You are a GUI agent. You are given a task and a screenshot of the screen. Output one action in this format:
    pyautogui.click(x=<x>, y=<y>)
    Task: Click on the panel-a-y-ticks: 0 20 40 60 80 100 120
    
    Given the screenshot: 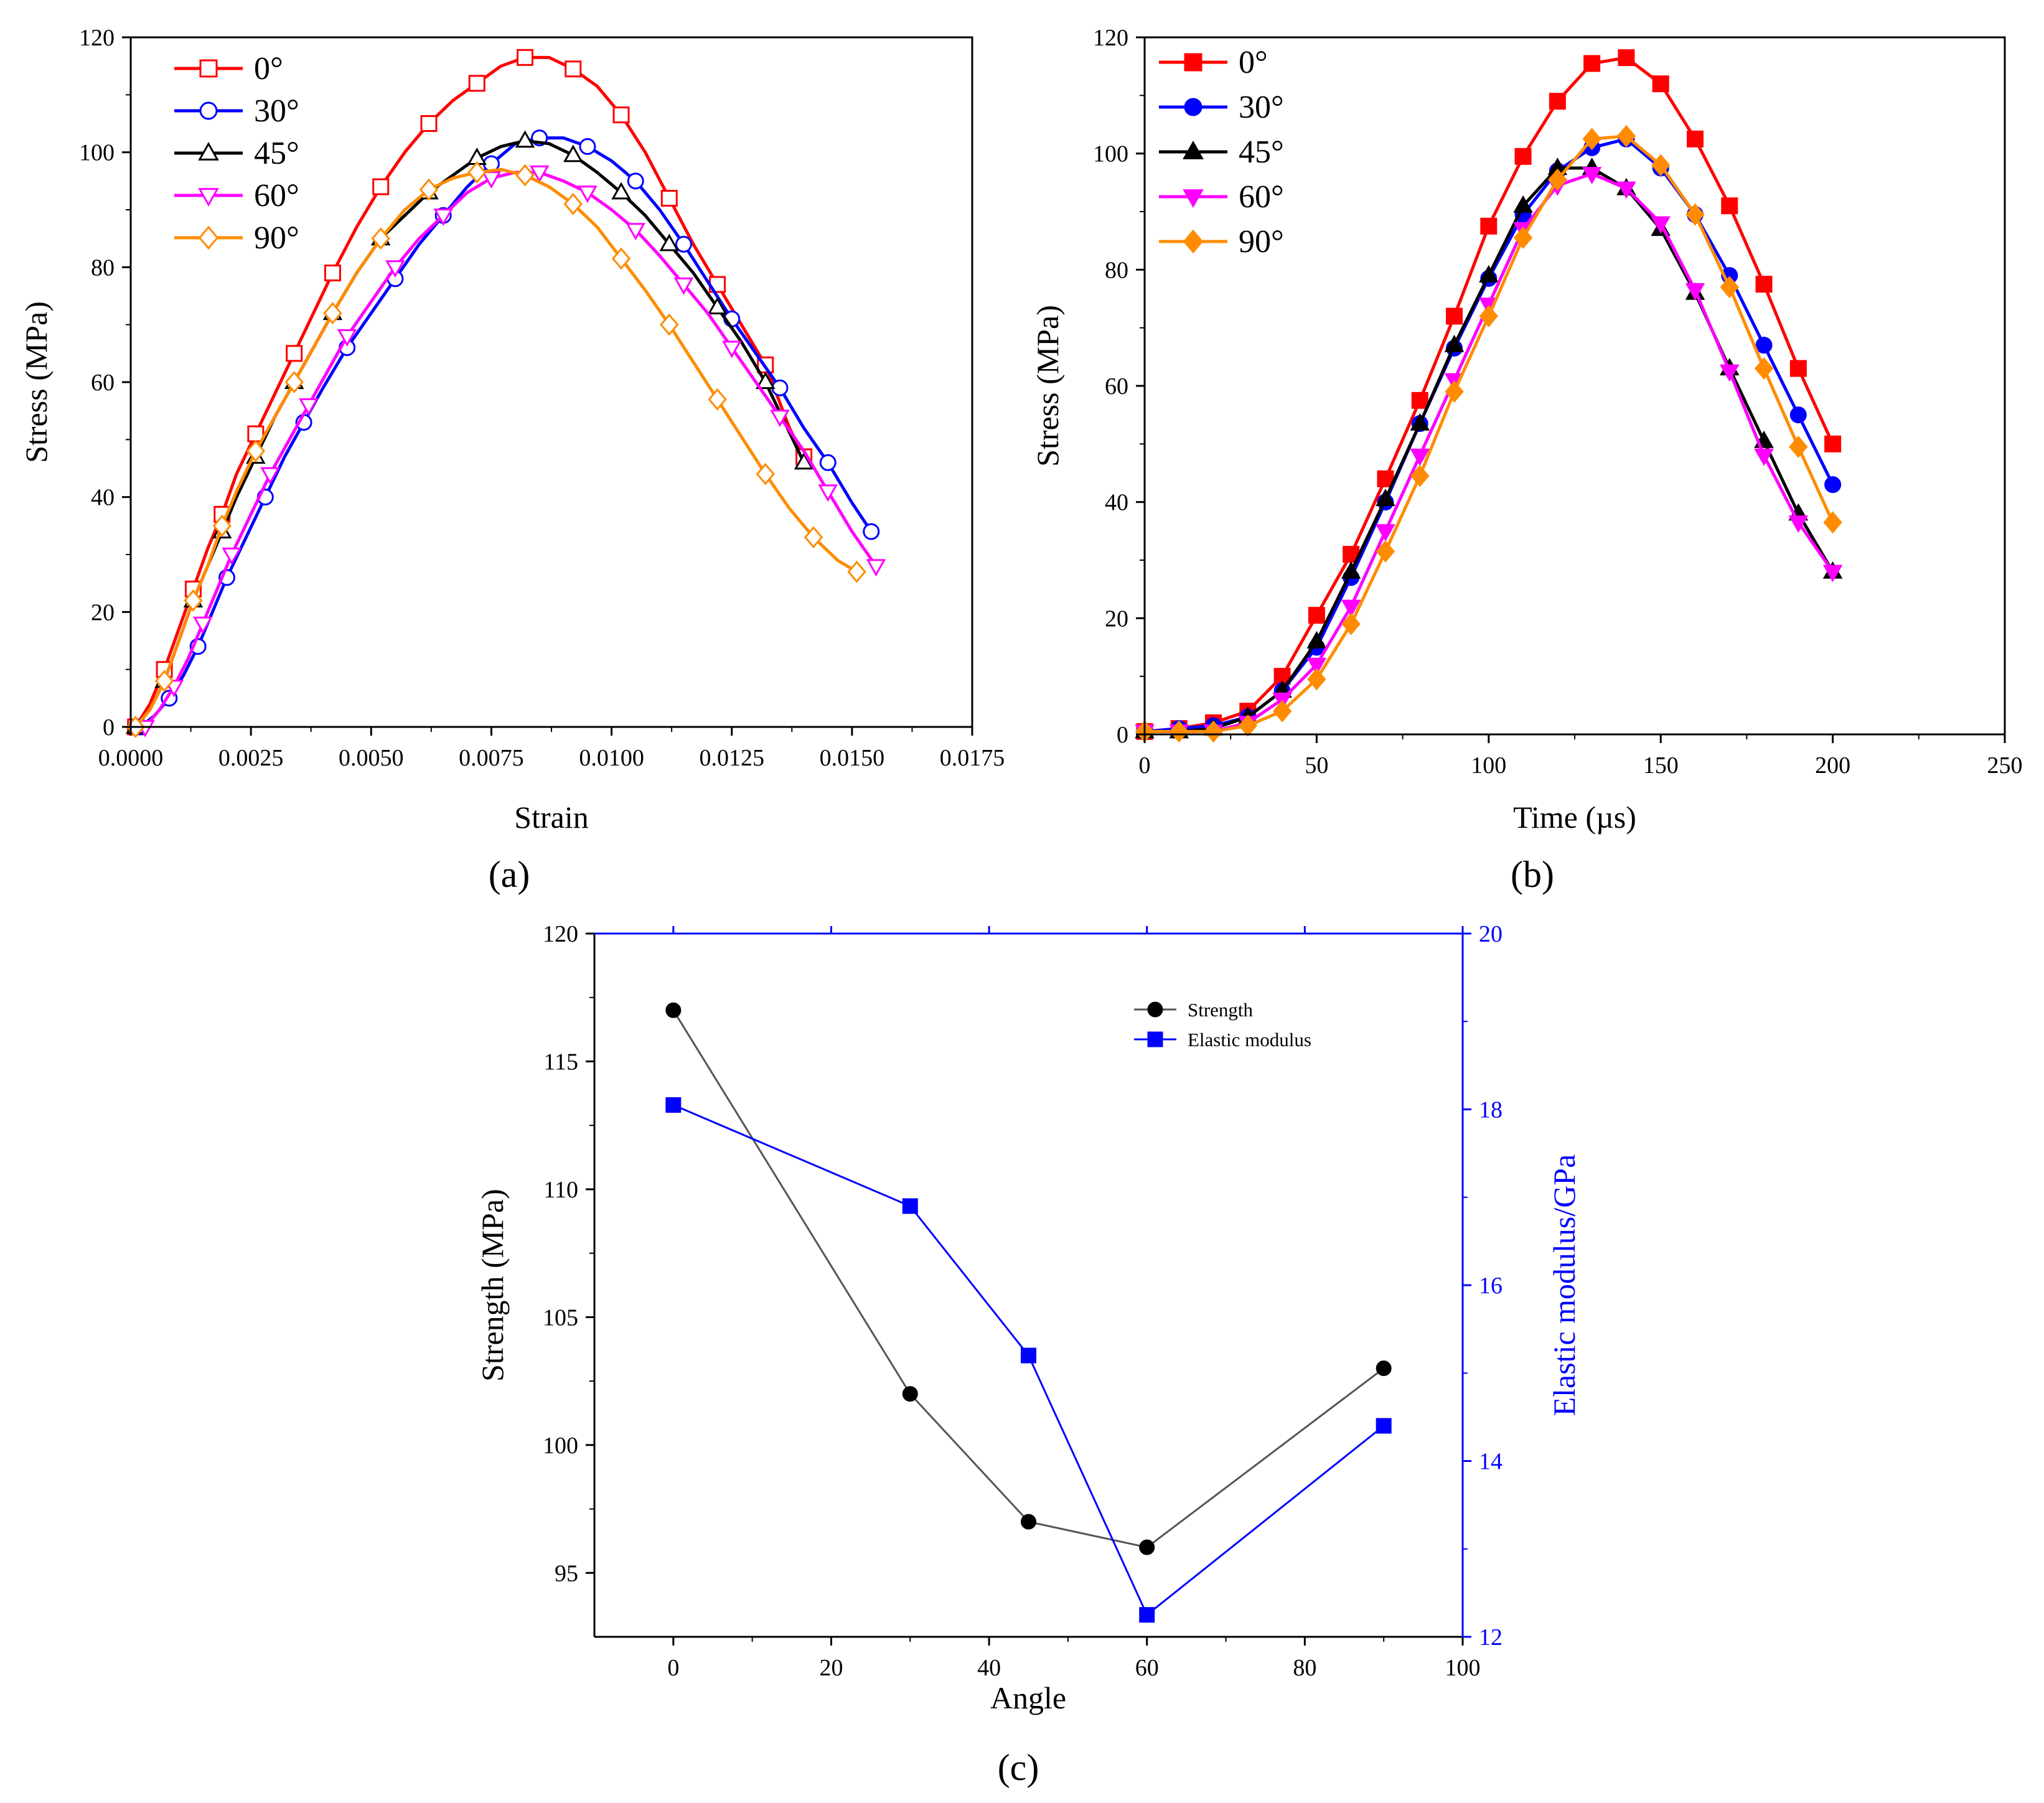 What is the action you would take?
    pyautogui.click(x=105, y=383)
    